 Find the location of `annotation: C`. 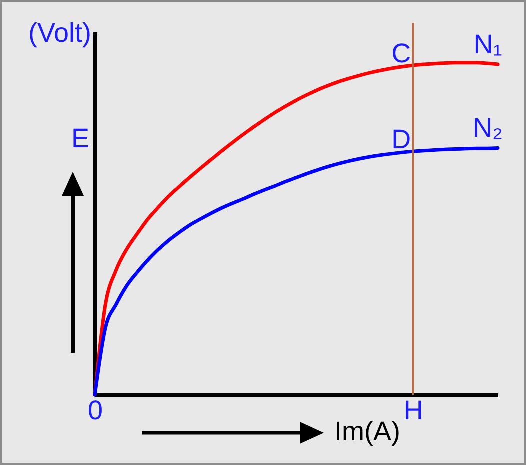

annotation: C is located at coordinates (402, 53).